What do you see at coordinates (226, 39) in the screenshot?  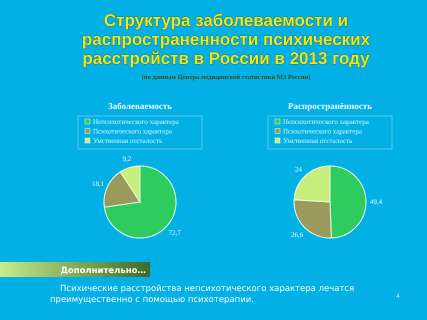 I see `text: Структура заболеваемости и распространенности психических расстройств в России в 2013 году` at bounding box center [226, 39].